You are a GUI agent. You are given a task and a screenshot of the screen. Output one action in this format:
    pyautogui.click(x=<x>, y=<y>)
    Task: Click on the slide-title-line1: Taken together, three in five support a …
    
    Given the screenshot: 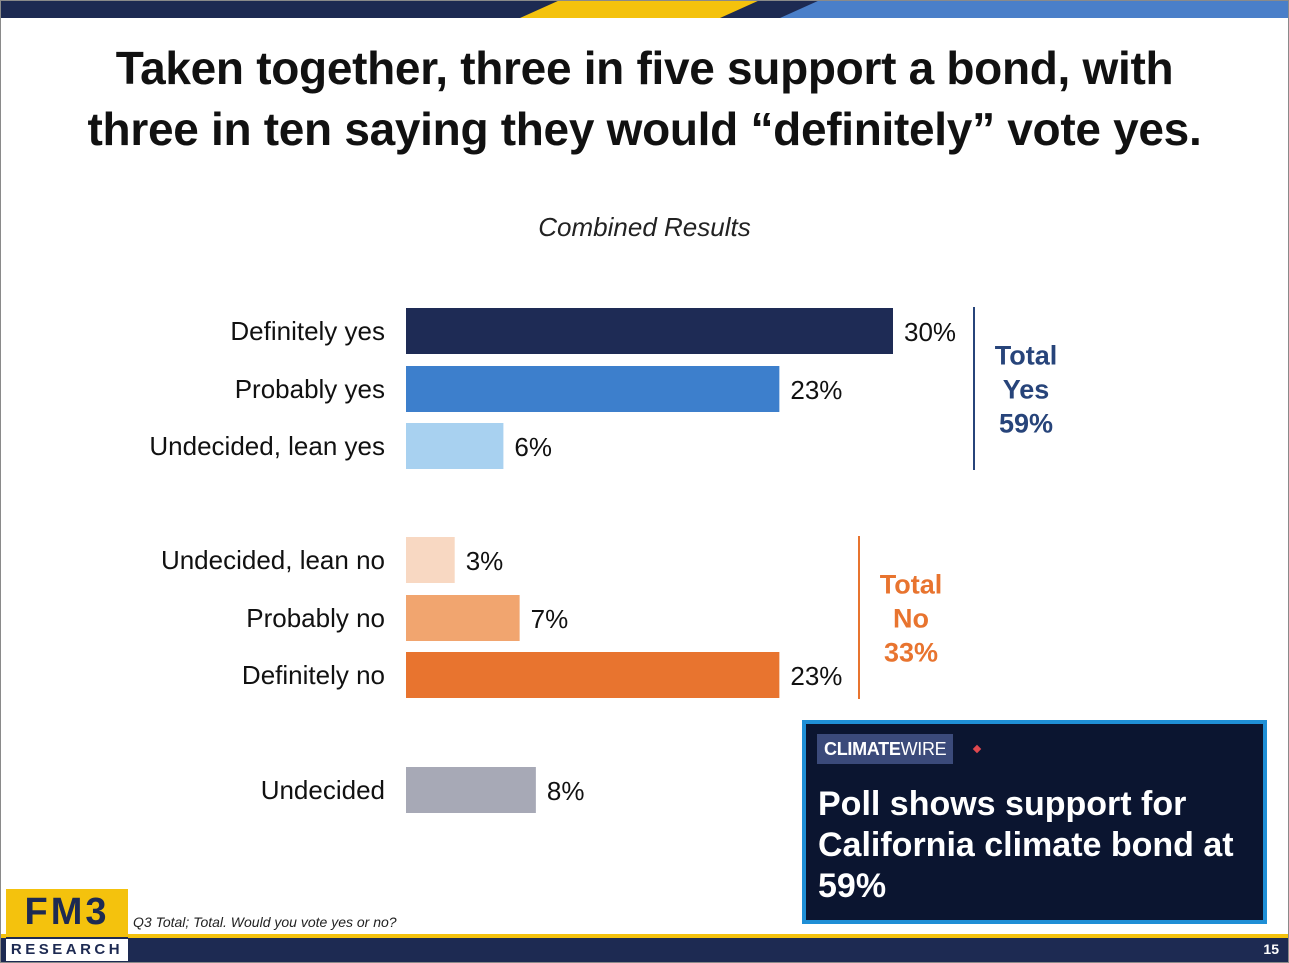 What is the action you would take?
    pyautogui.click(x=644, y=68)
    